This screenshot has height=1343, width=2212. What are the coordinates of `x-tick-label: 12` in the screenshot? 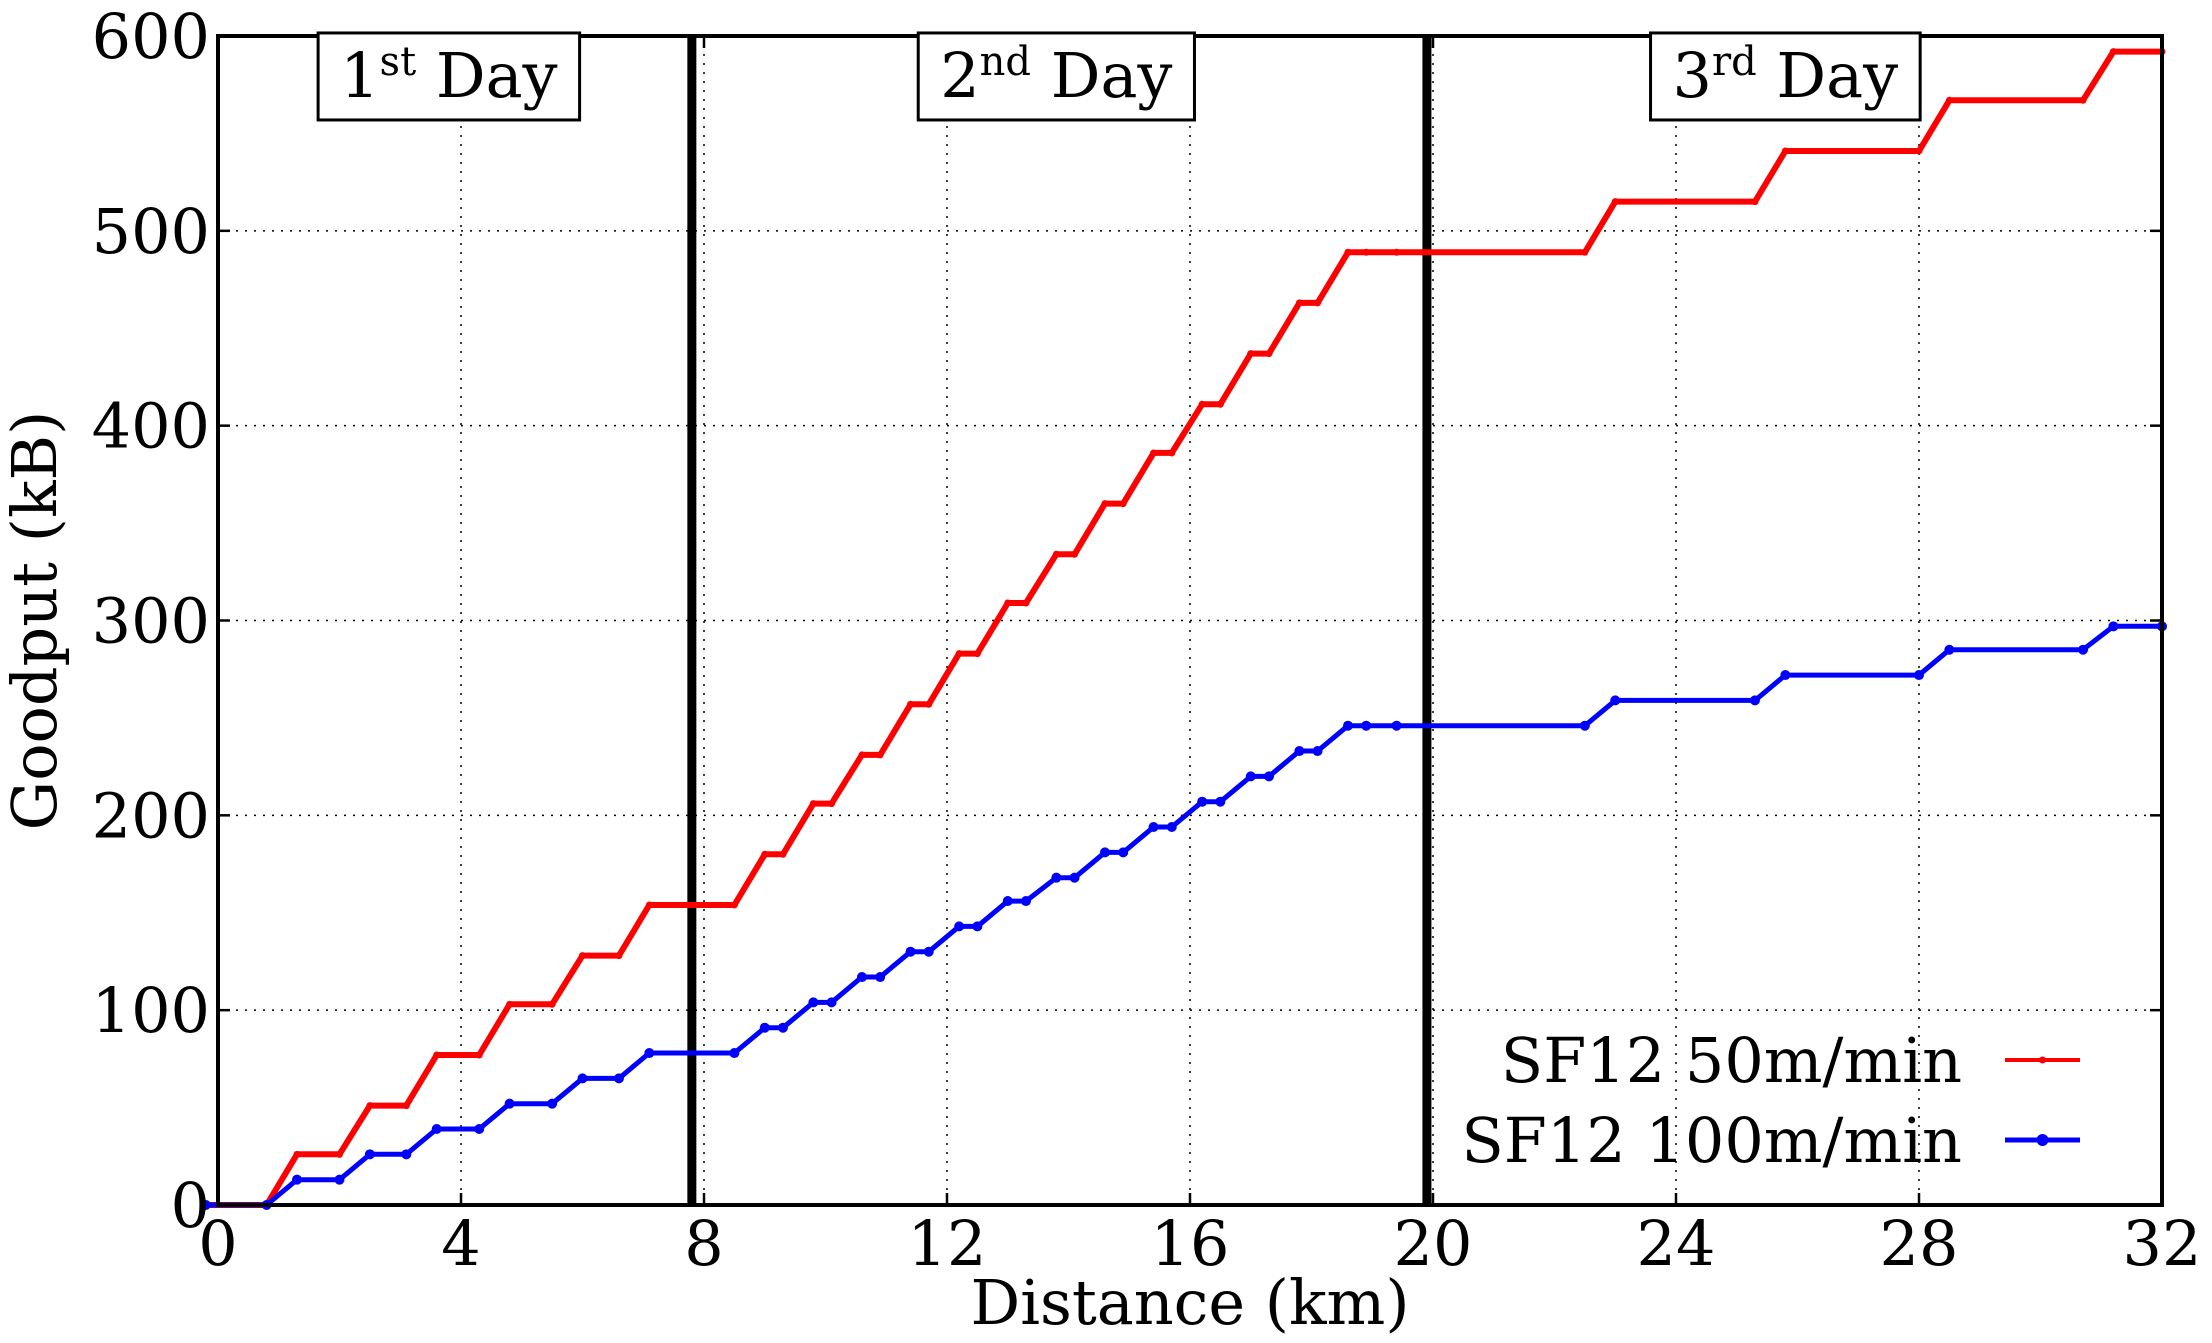 It's located at (947, 1243).